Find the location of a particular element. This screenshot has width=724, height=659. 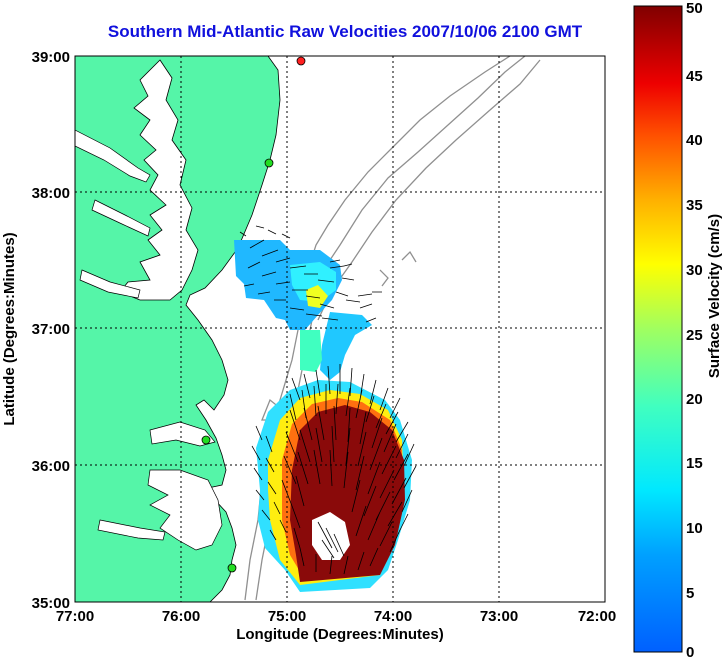

velocity-field is located at coordinates (325, 408).